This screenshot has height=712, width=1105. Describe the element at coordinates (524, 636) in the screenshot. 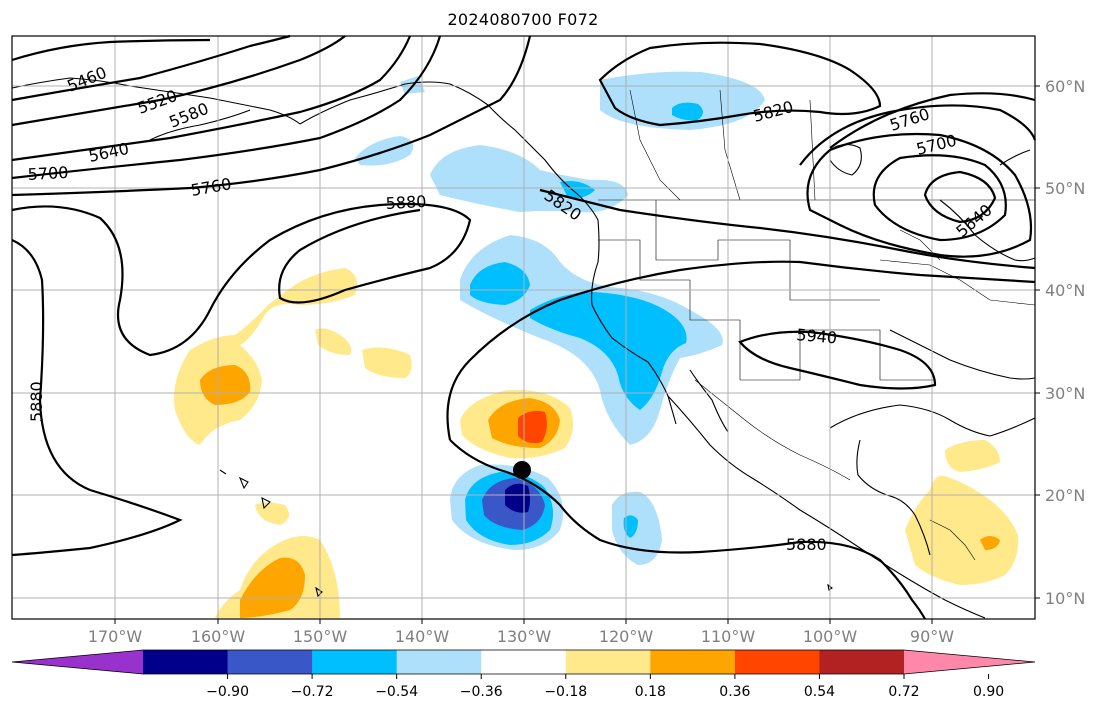

I see `longitude-label: 130°W` at that location.